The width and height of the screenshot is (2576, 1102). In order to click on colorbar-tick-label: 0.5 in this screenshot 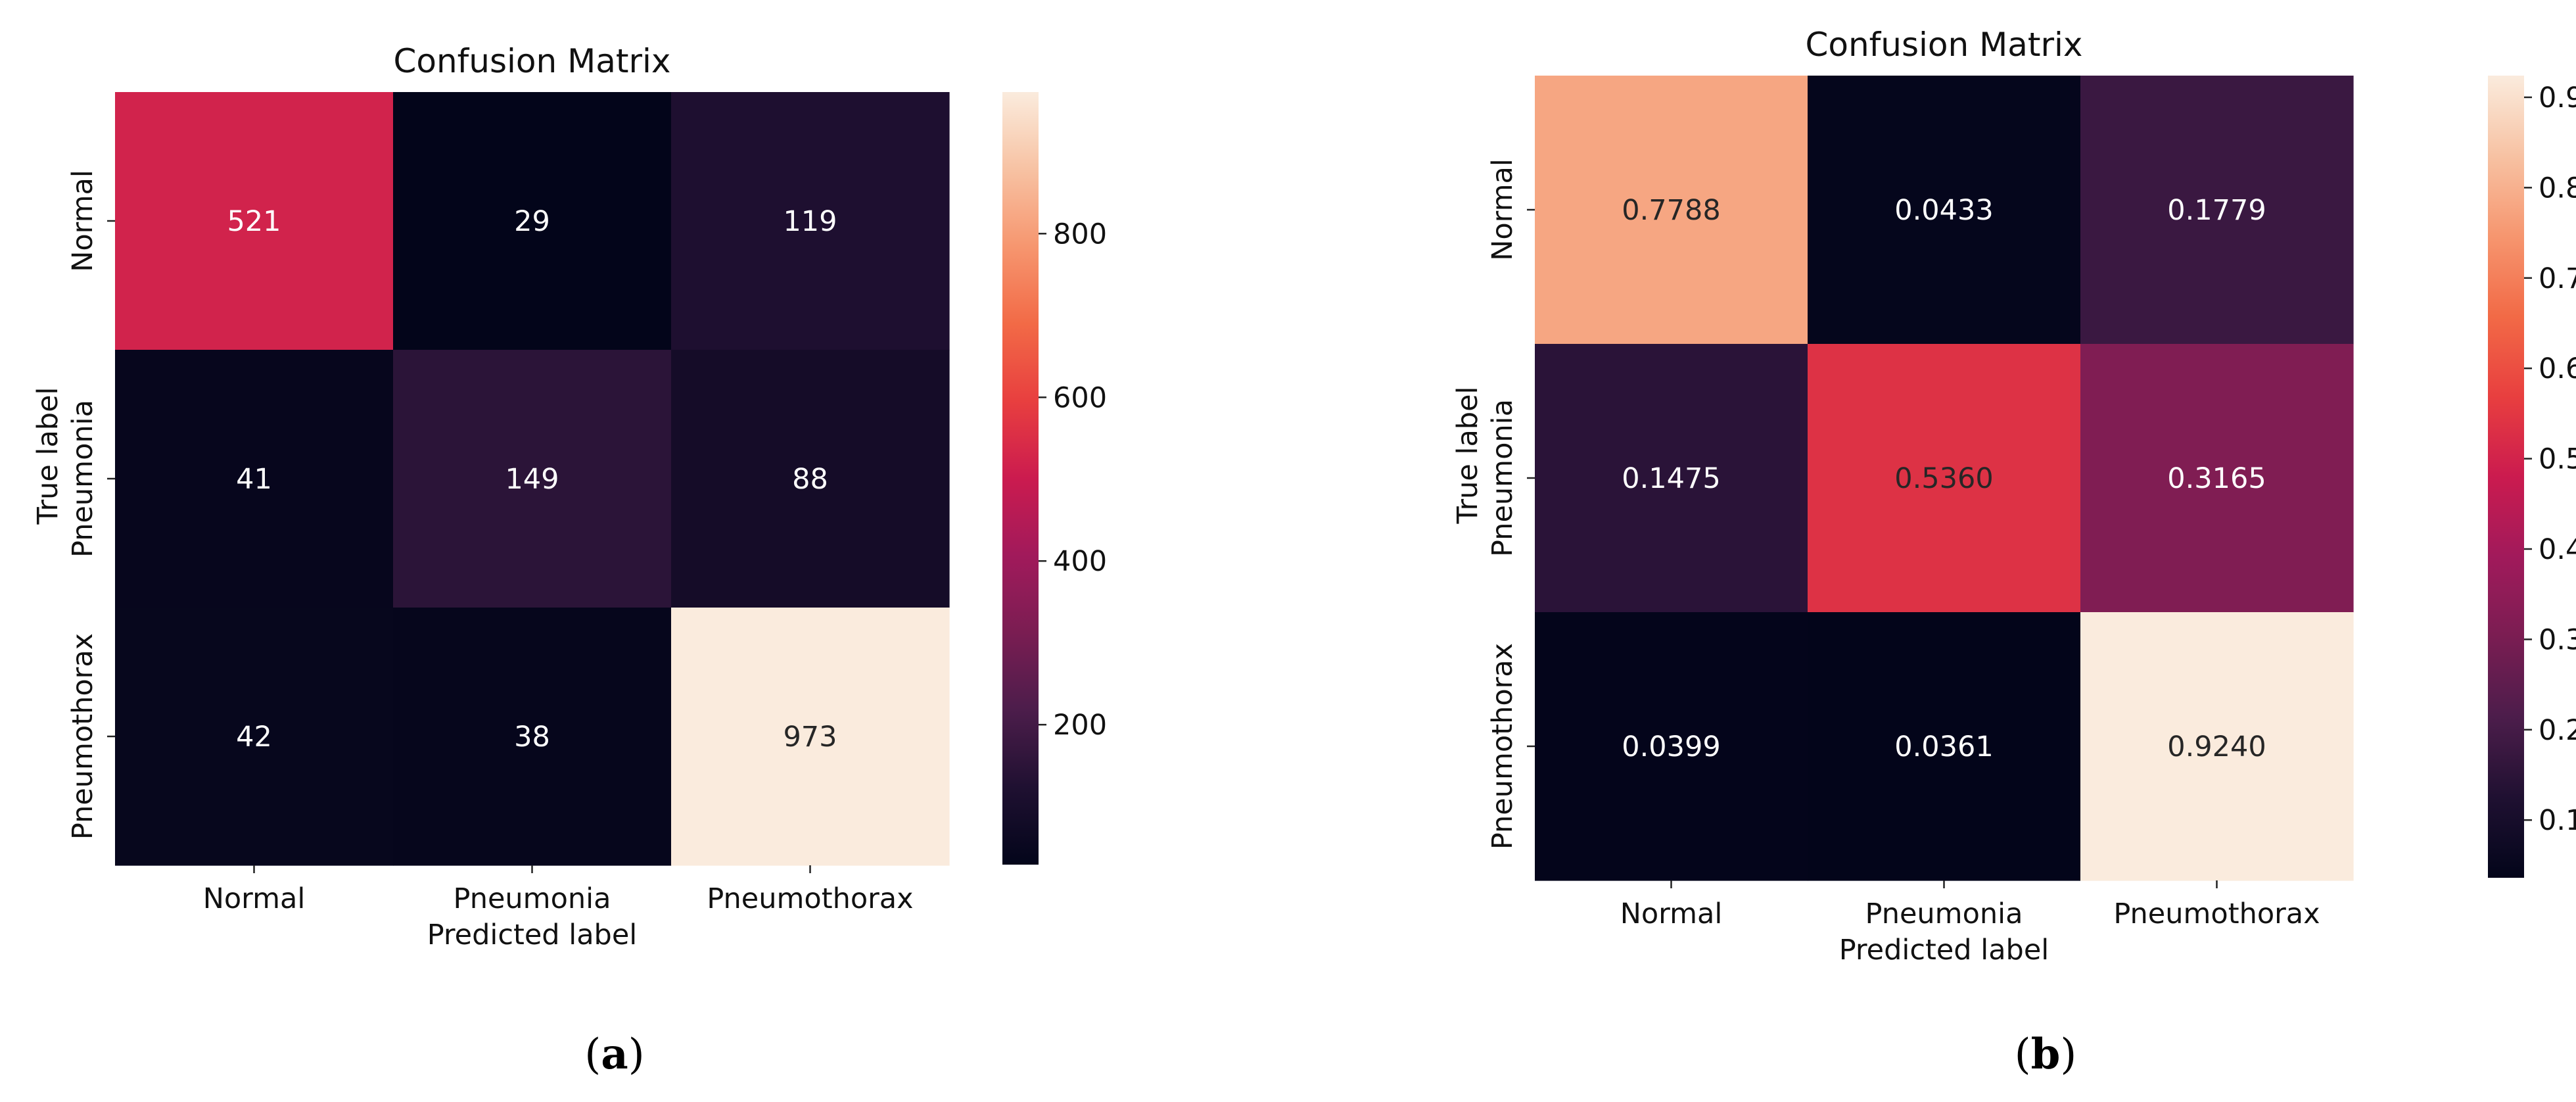, I will do `click(2557, 459)`.